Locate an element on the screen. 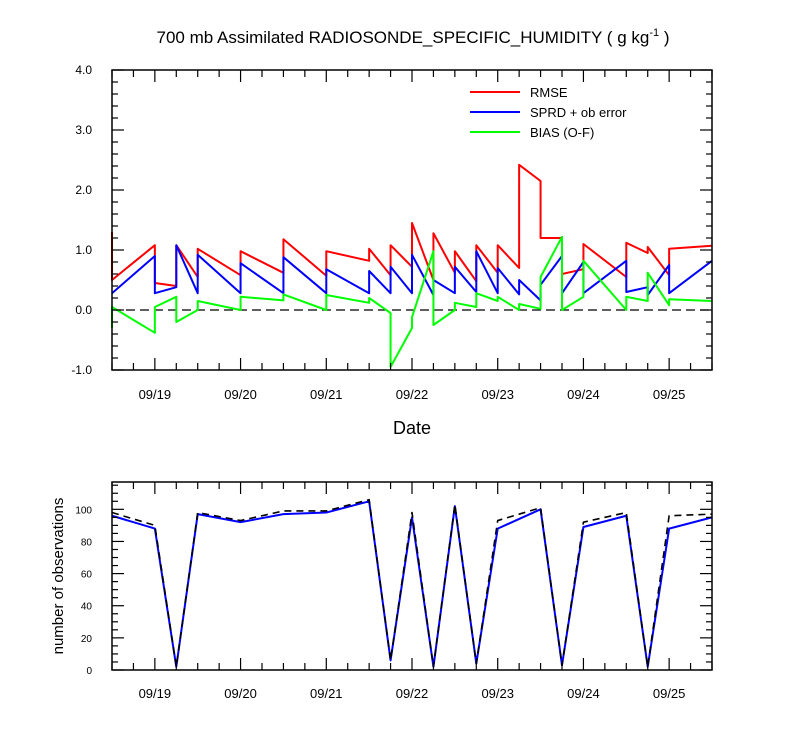 The height and width of the screenshot is (750, 800). top-x-tick-label: 09/25 is located at coordinates (669, 394).